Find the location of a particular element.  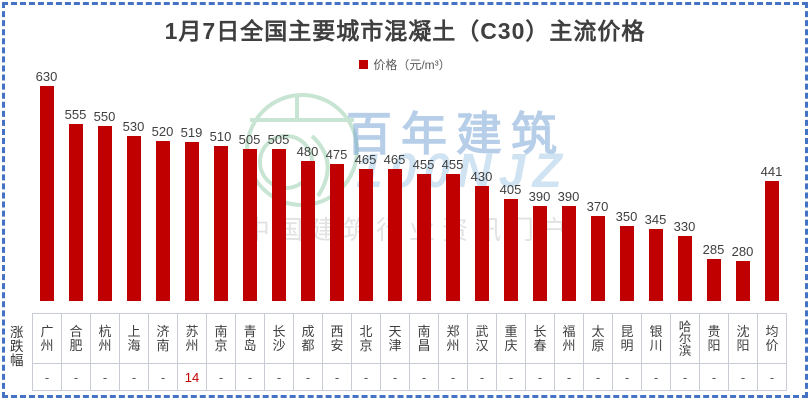

city-label: 广 州 is located at coordinates (47, 339).